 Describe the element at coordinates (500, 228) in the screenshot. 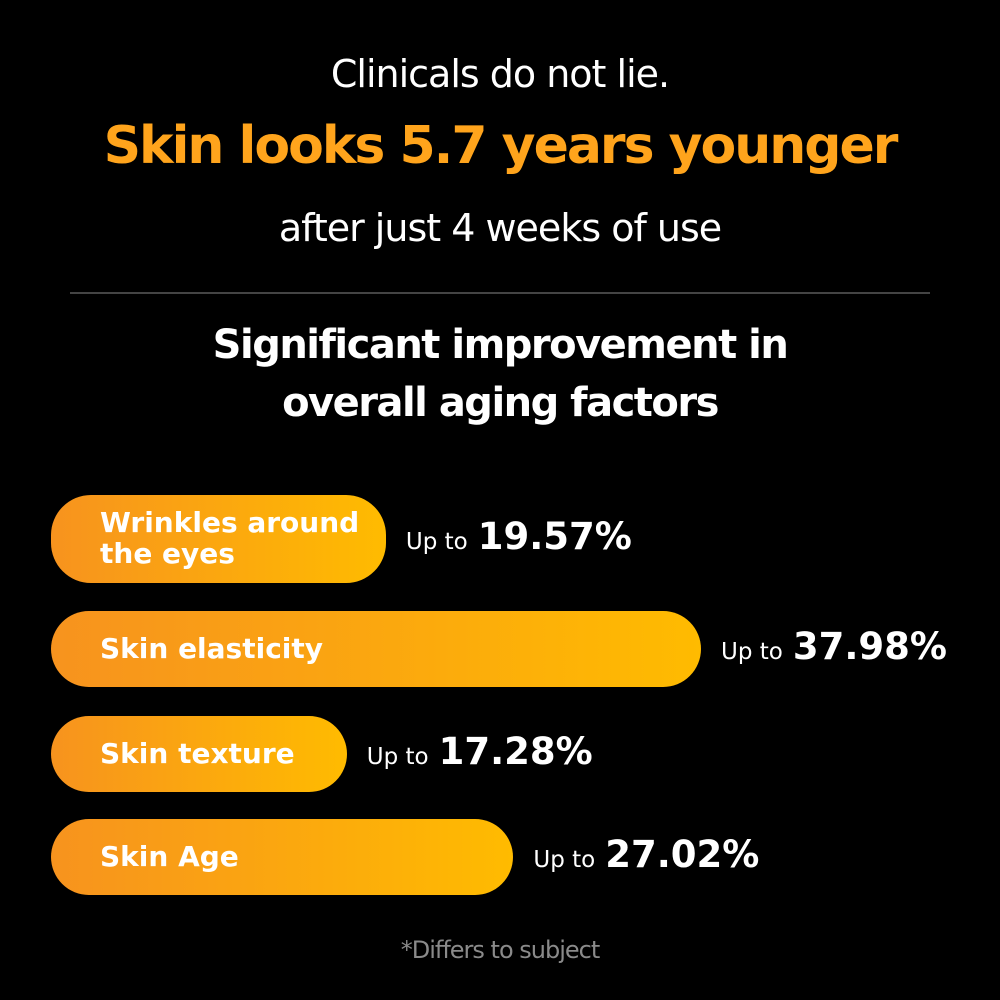

I see `subtitle: after just 4 weeks of use` at that location.